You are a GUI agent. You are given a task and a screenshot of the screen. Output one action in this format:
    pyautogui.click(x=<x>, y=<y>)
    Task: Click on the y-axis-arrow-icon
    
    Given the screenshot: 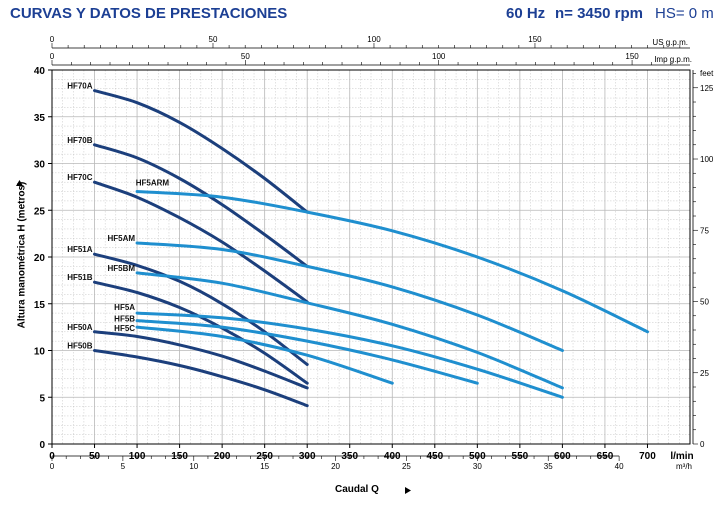 What is the action you would take?
    pyautogui.click(x=19, y=183)
    